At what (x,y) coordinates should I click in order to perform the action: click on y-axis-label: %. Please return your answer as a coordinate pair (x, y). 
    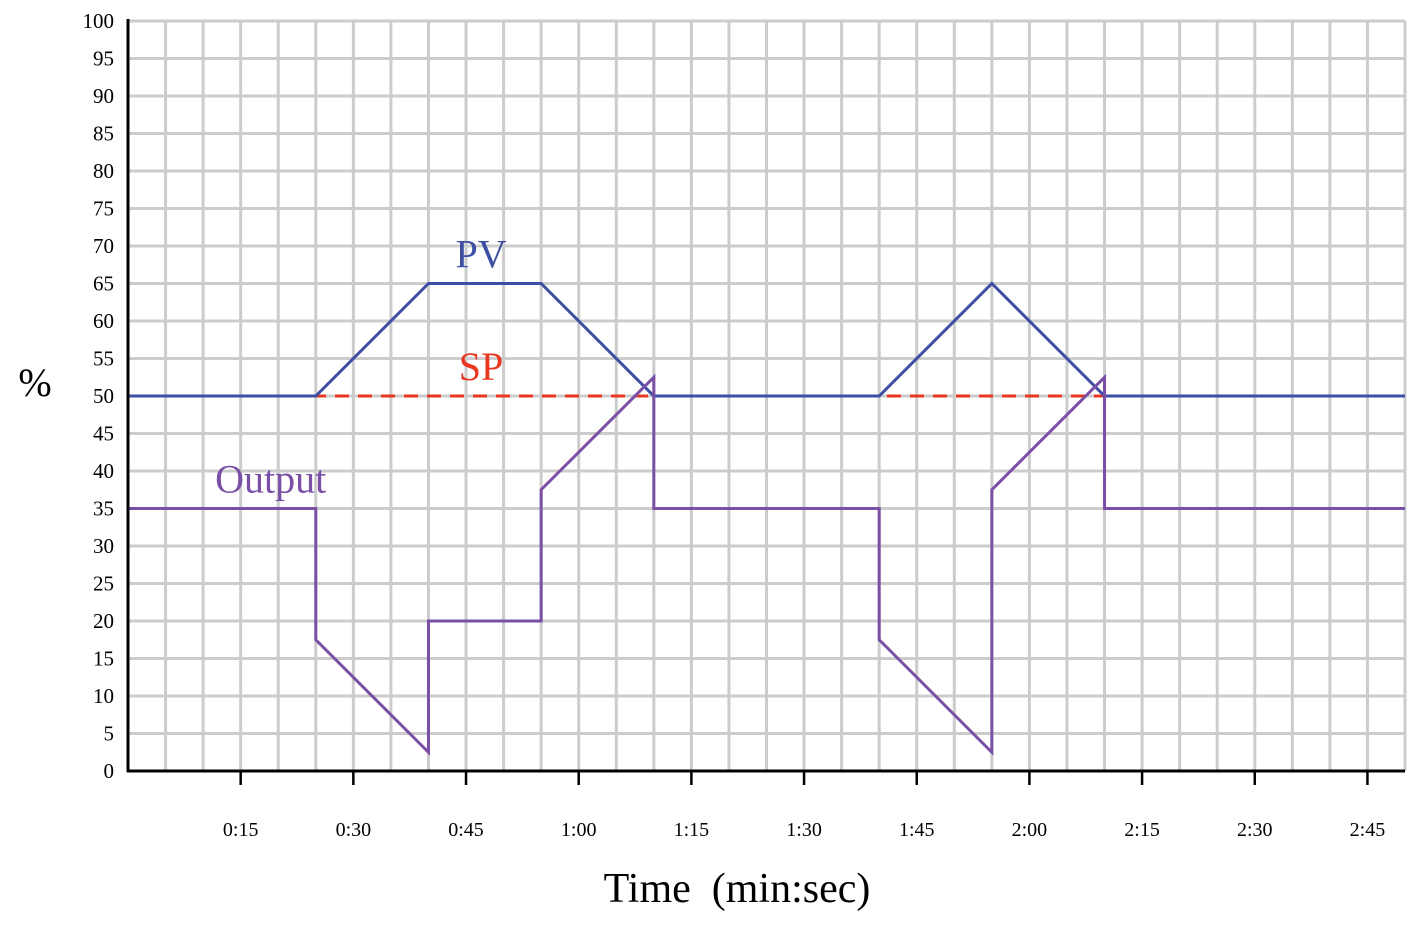
    Looking at the image, I should click on (34, 382).